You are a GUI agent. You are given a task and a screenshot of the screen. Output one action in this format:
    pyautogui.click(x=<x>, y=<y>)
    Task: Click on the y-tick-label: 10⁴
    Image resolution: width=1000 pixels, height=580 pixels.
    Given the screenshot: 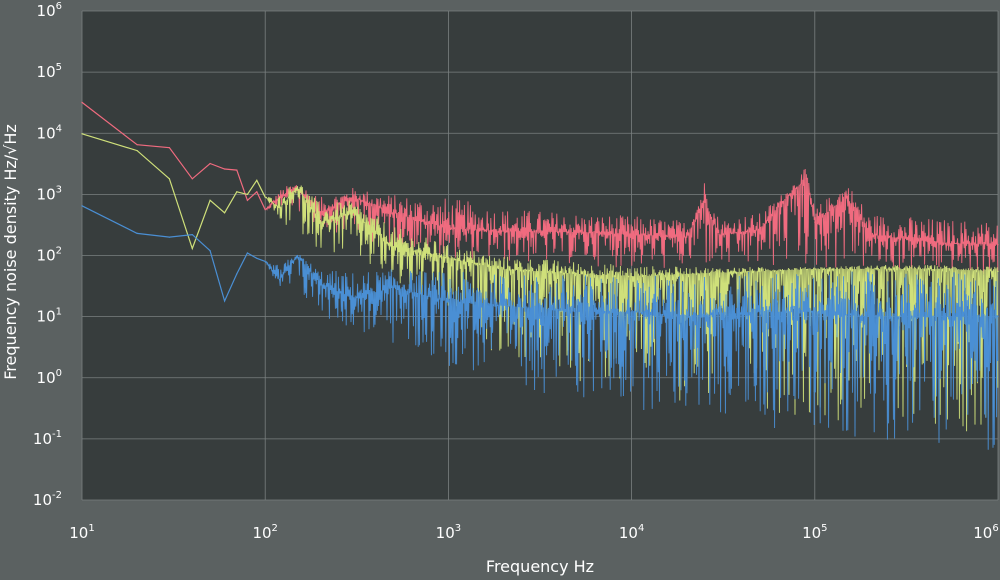 What is the action you would take?
    pyautogui.click(x=49, y=132)
    